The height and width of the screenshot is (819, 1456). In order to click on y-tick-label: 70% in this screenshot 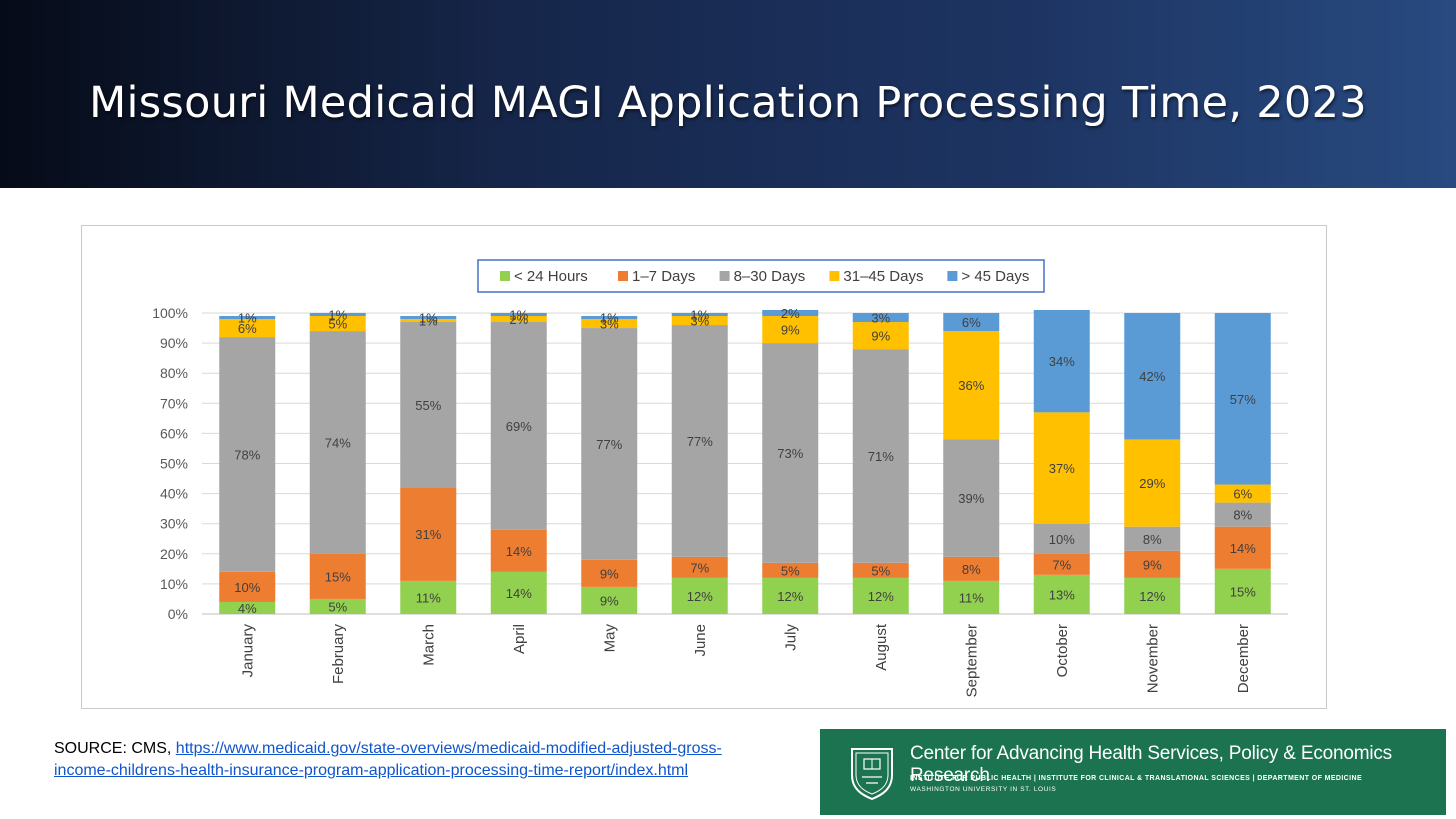, I will do `click(174, 403)`.